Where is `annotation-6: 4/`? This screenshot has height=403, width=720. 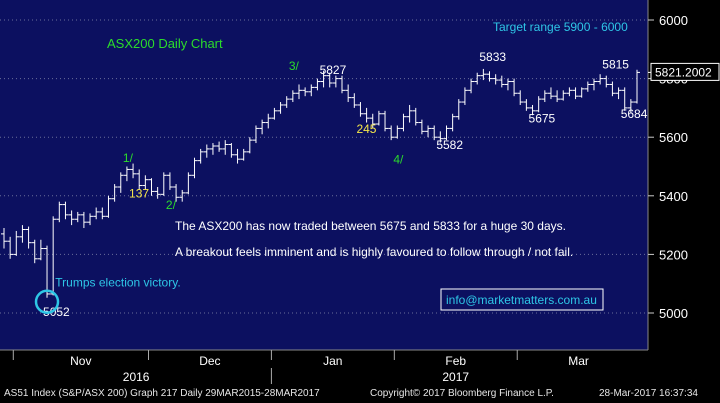
annotation-6: 4/ is located at coordinates (398, 160).